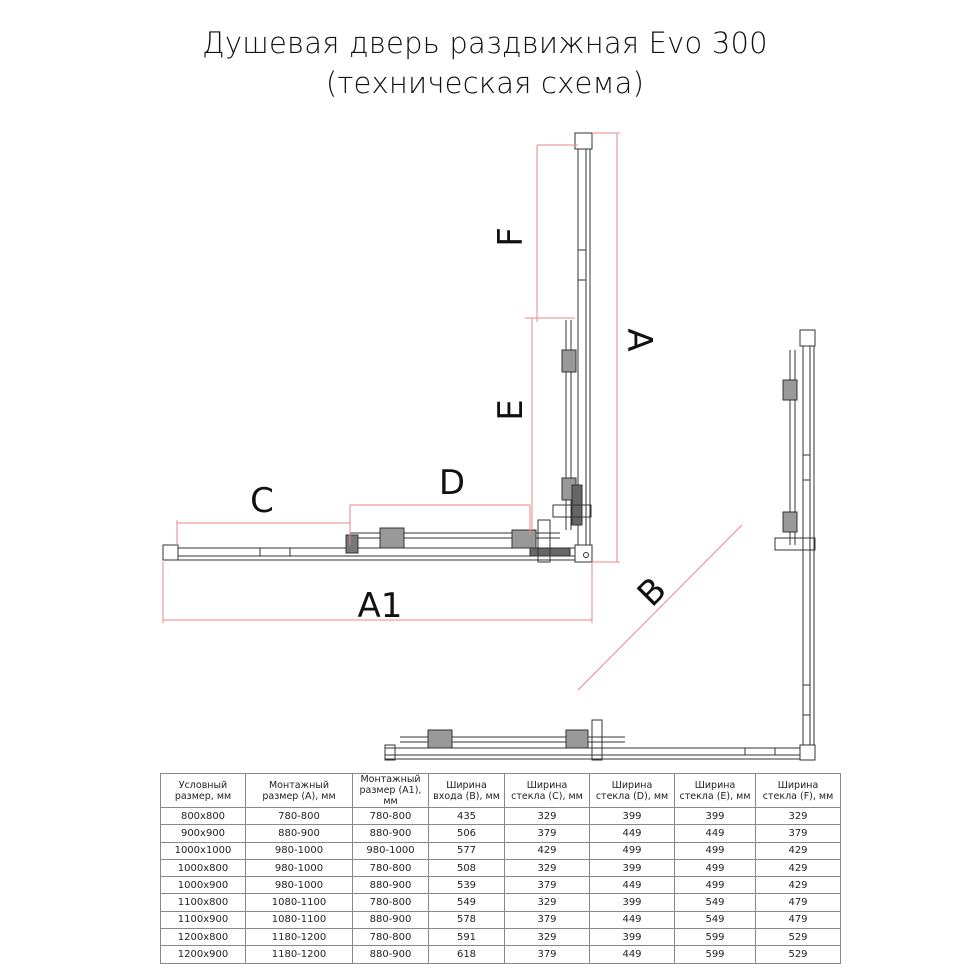  I want to click on table-cell: 591, so click(466, 937).